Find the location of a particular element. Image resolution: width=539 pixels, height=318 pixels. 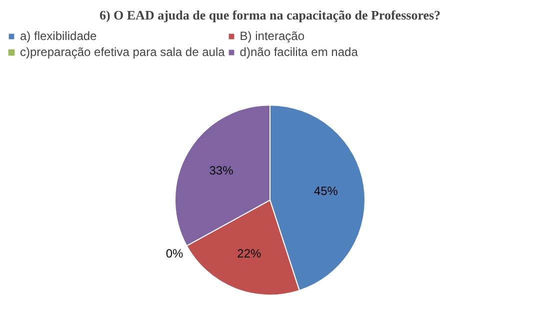

legend-label: c)preparação efetiva para sala de aula is located at coordinates (122, 52).